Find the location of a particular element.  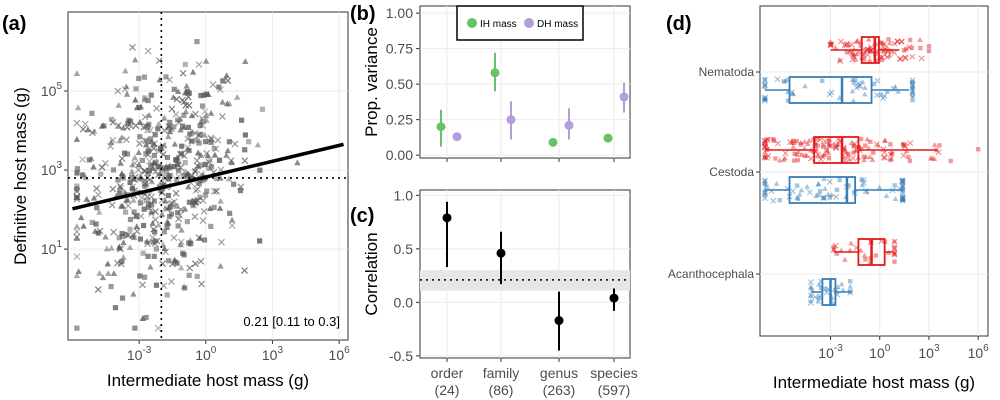

panel-c-point is located at coordinates (501, 253).